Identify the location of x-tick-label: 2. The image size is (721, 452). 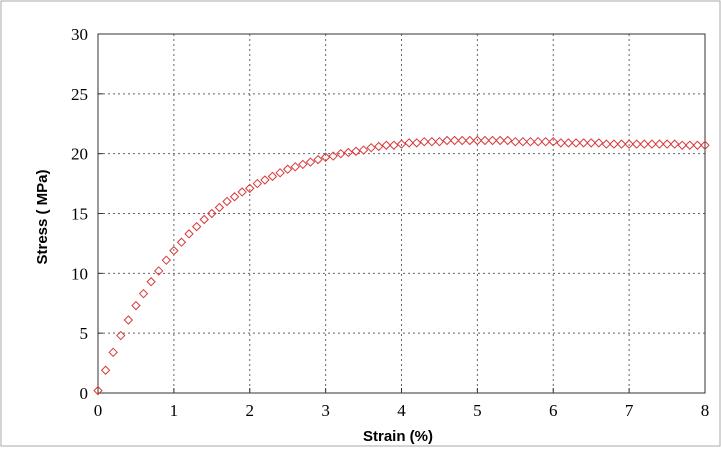
(250, 410).